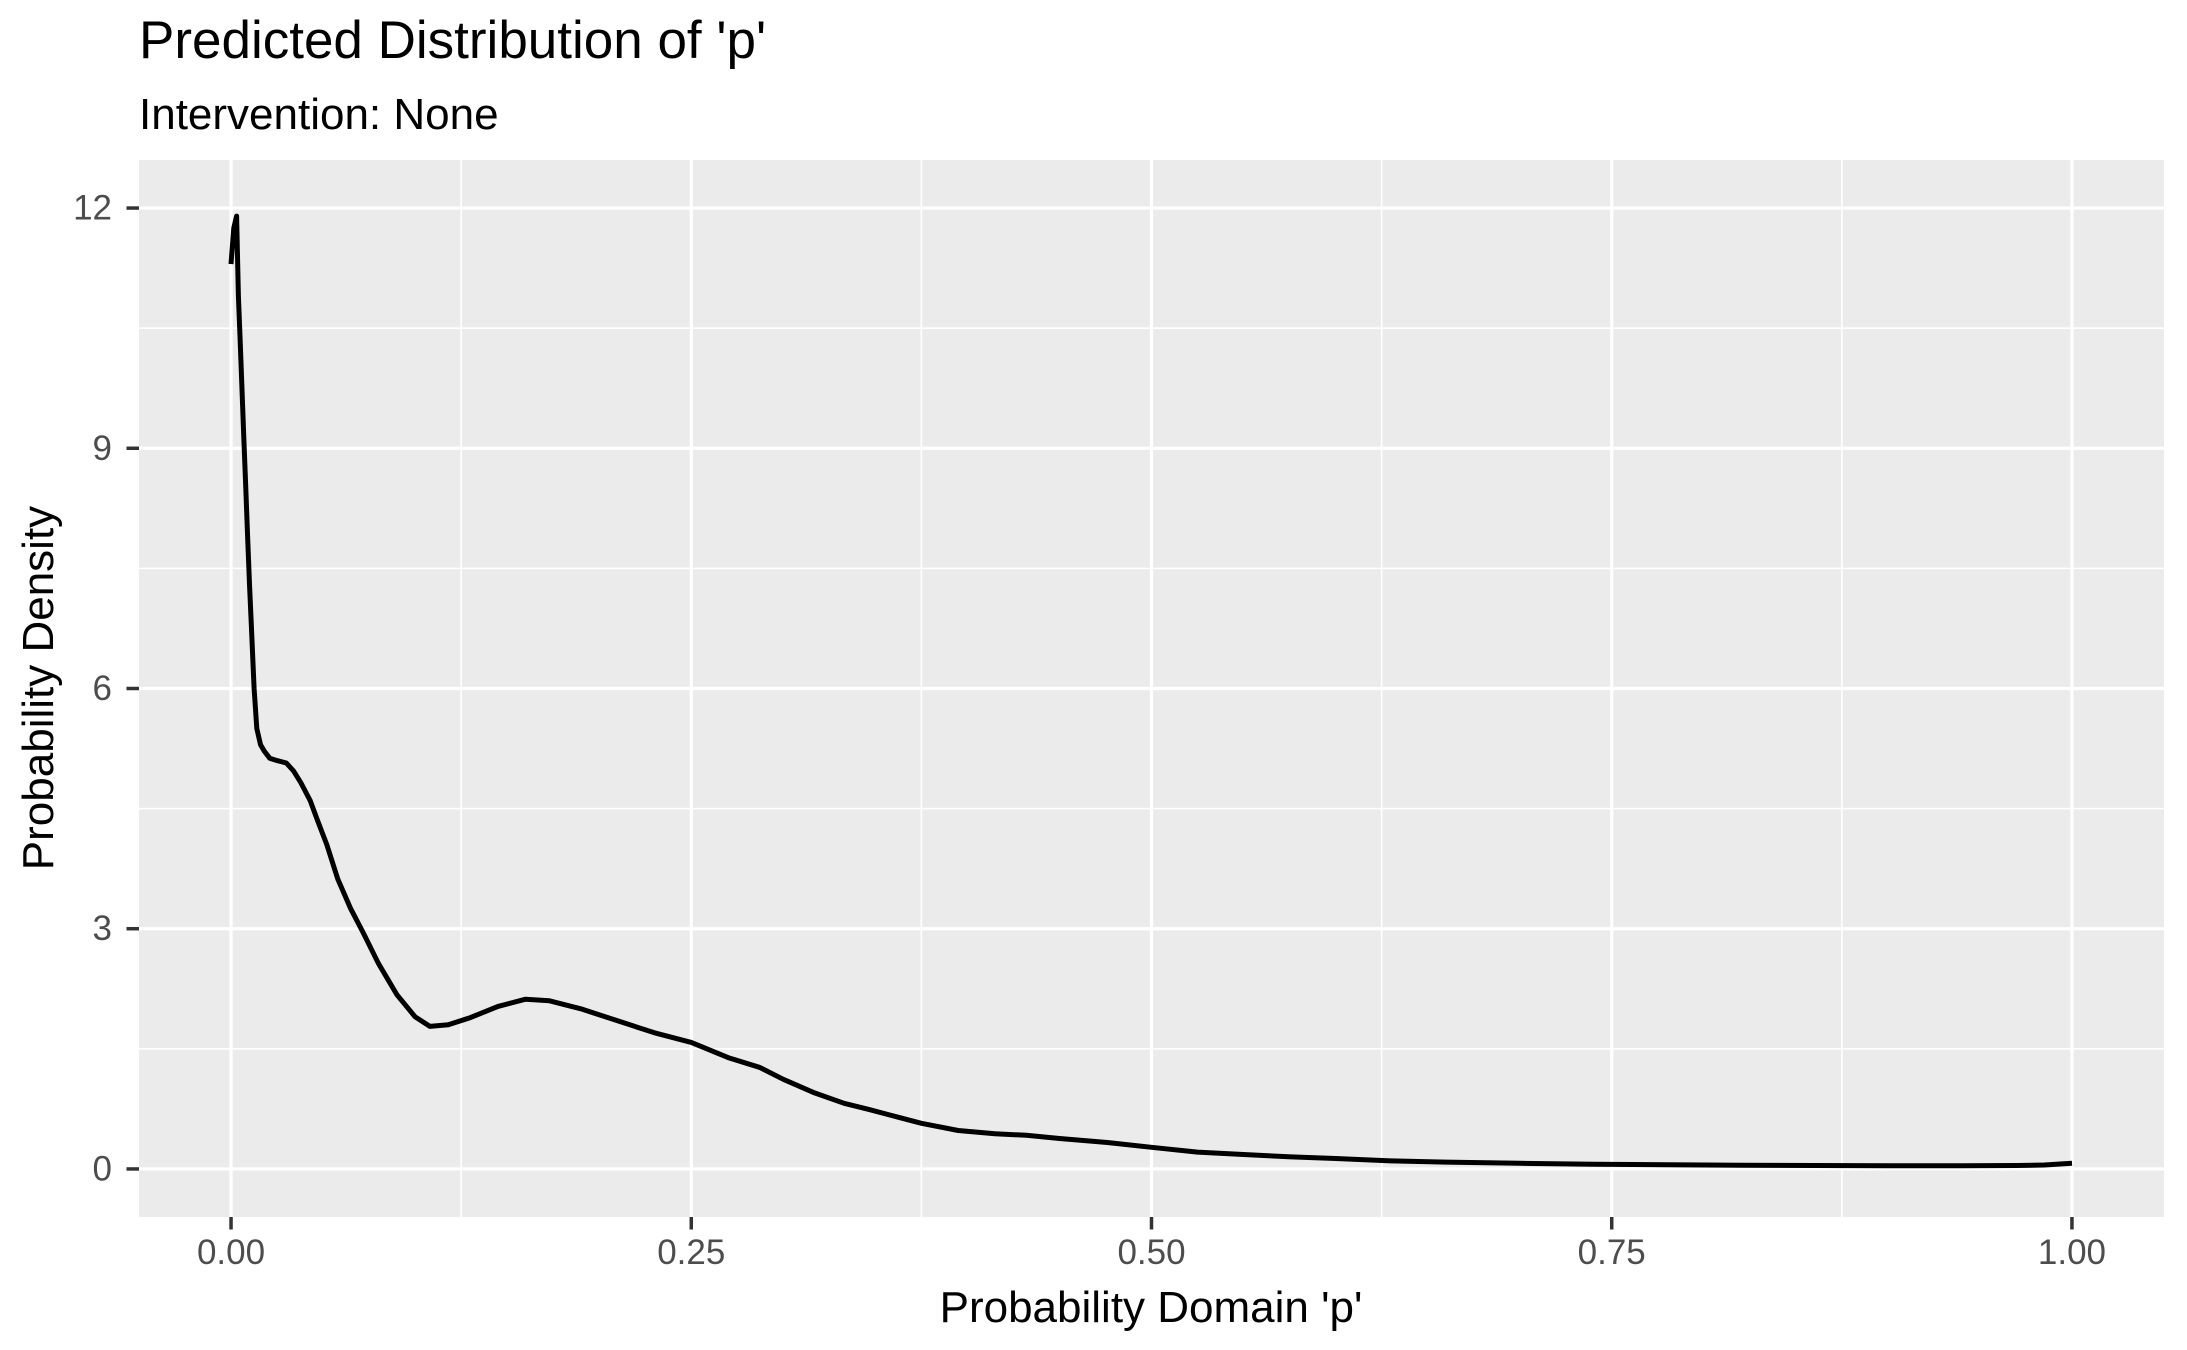  I want to click on y-tick-label: 0, so click(102, 1168).